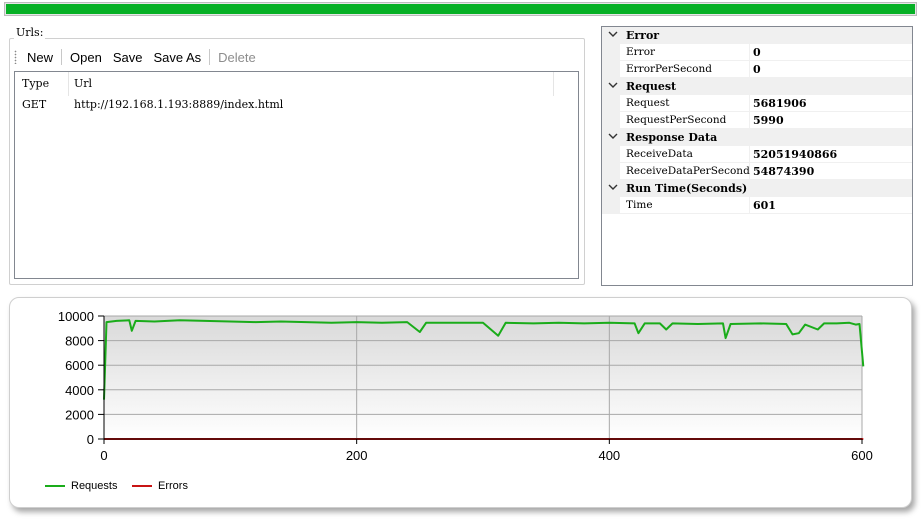  I want to click on legend-item-requests: Requests, so click(81, 486).